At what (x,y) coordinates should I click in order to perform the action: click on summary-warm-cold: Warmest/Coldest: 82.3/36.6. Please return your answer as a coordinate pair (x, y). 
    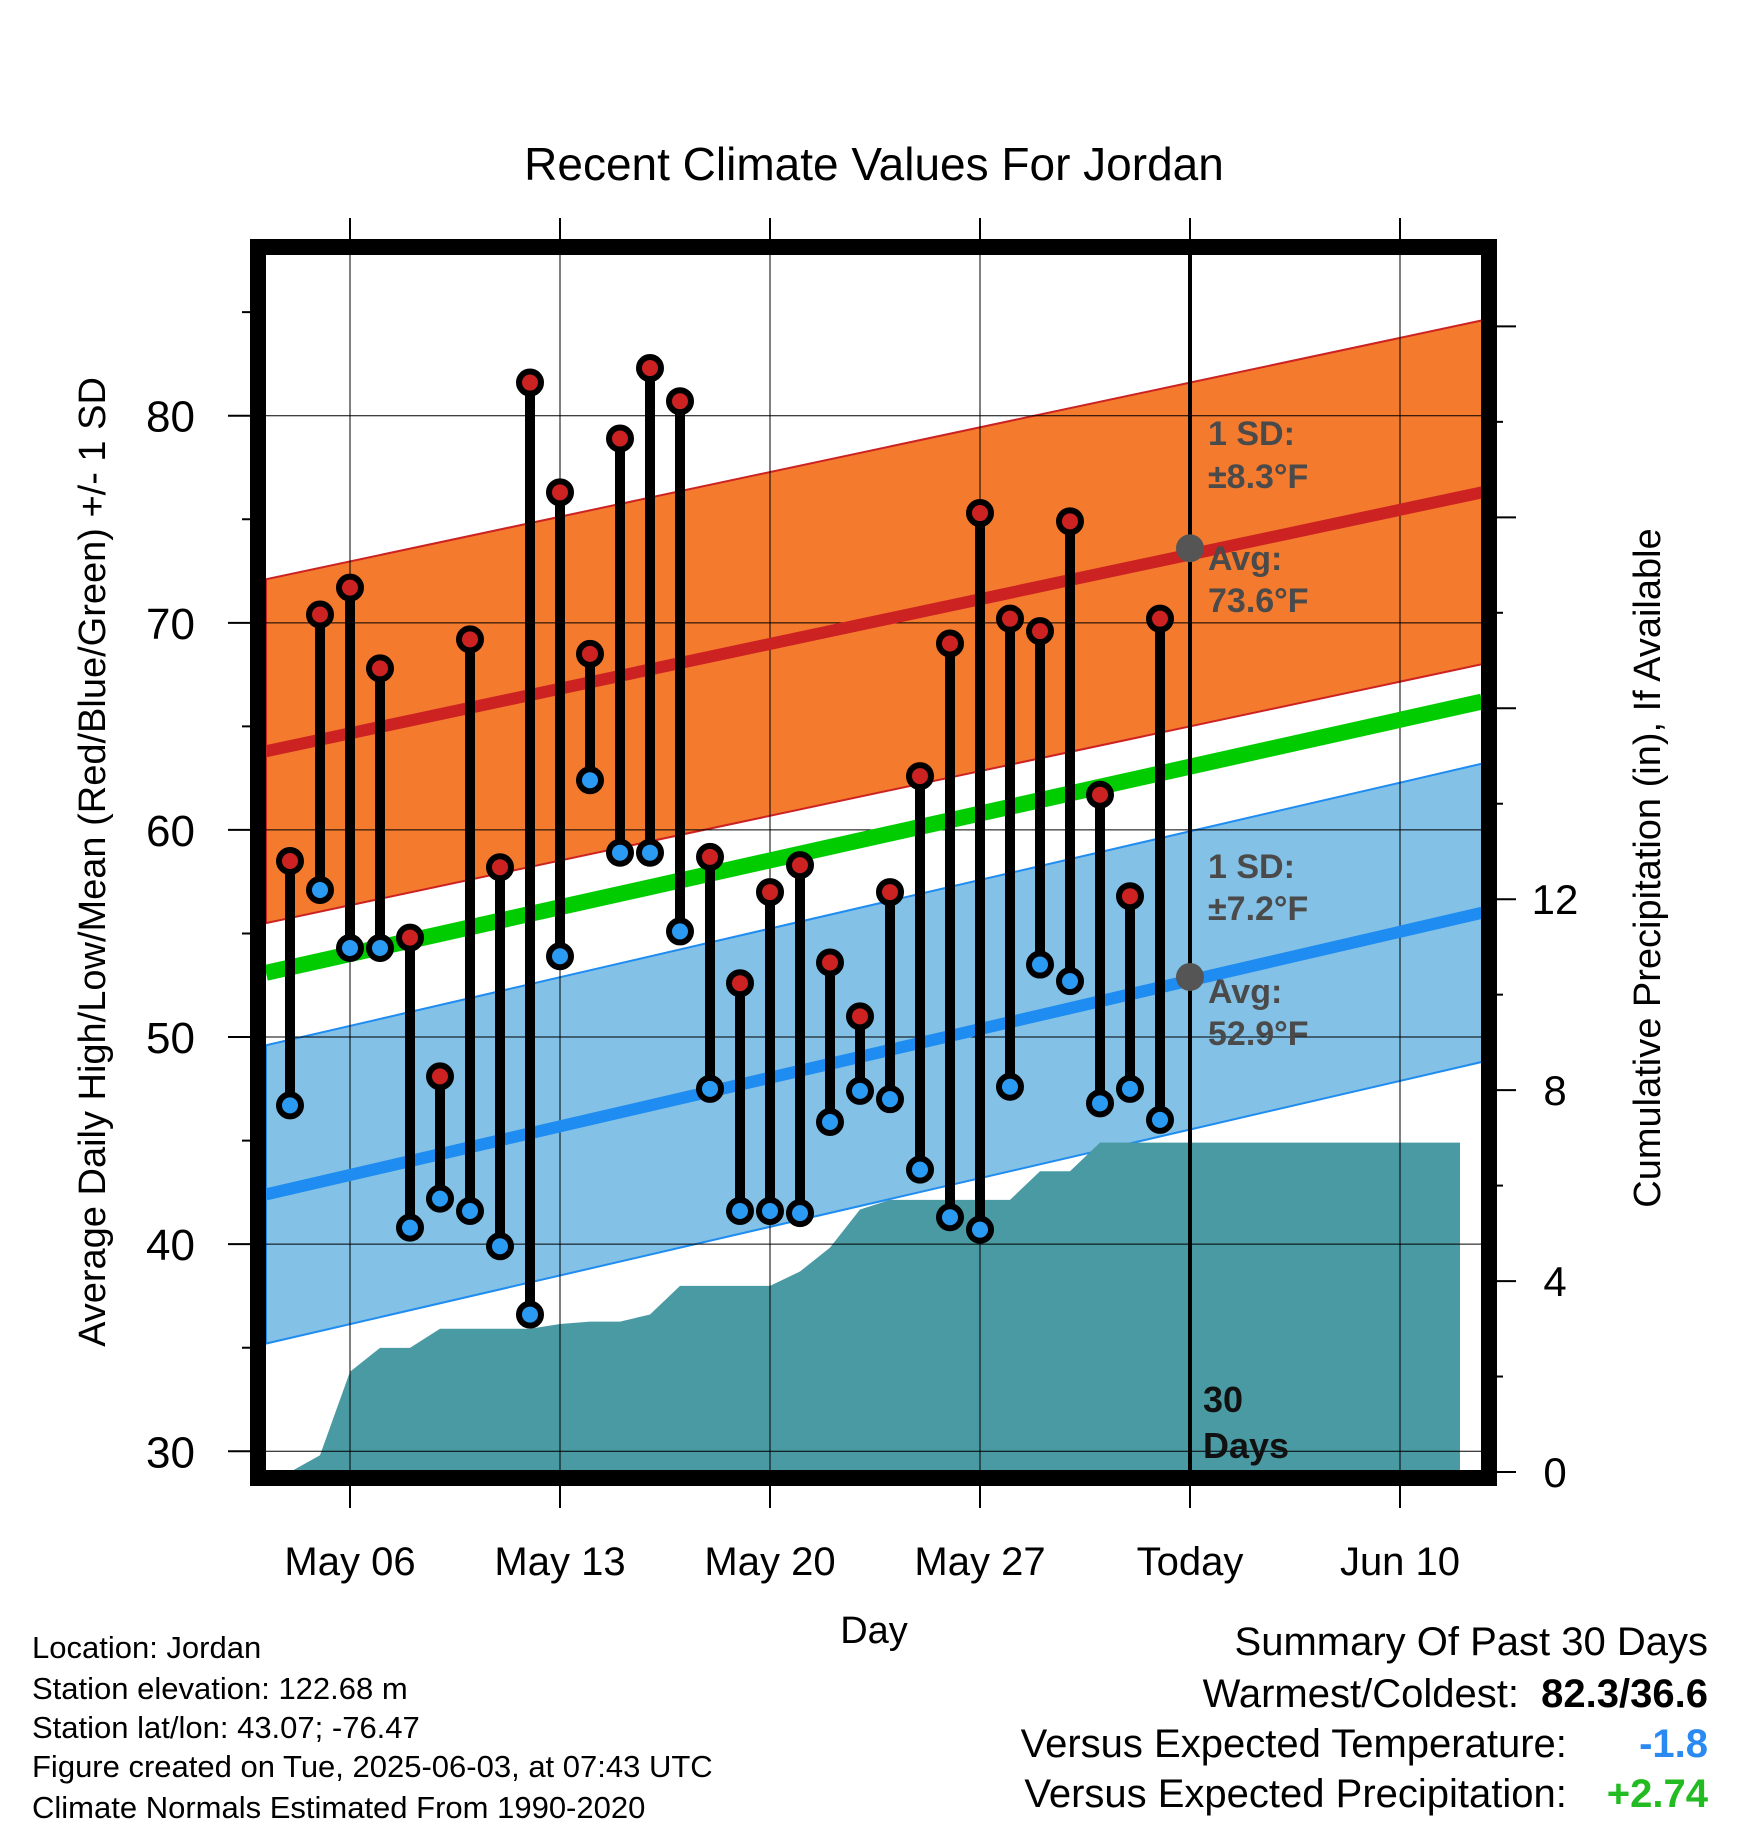
    Looking at the image, I should click on (1455, 1694).